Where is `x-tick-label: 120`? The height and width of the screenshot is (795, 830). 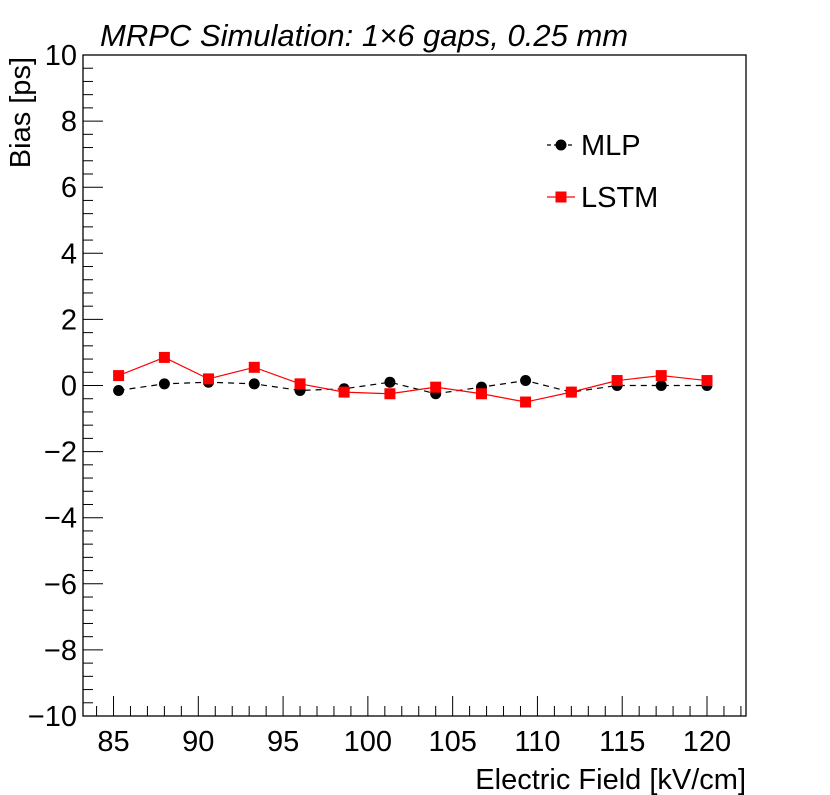
x-tick-label: 120 is located at coordinates (707, 742).